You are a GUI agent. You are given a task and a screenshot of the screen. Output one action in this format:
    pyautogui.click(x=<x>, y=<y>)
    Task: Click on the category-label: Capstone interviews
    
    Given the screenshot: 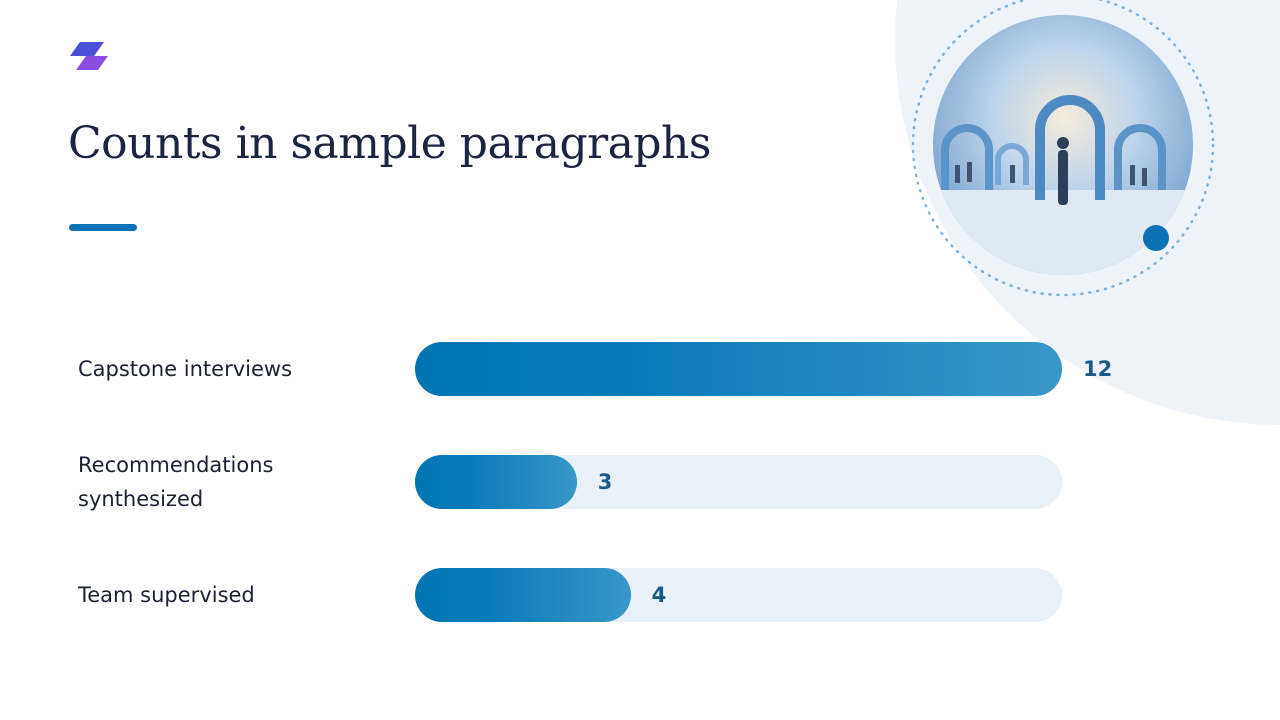 What is the action you would take?
    pyautogui.click(x=185, y=369)
    